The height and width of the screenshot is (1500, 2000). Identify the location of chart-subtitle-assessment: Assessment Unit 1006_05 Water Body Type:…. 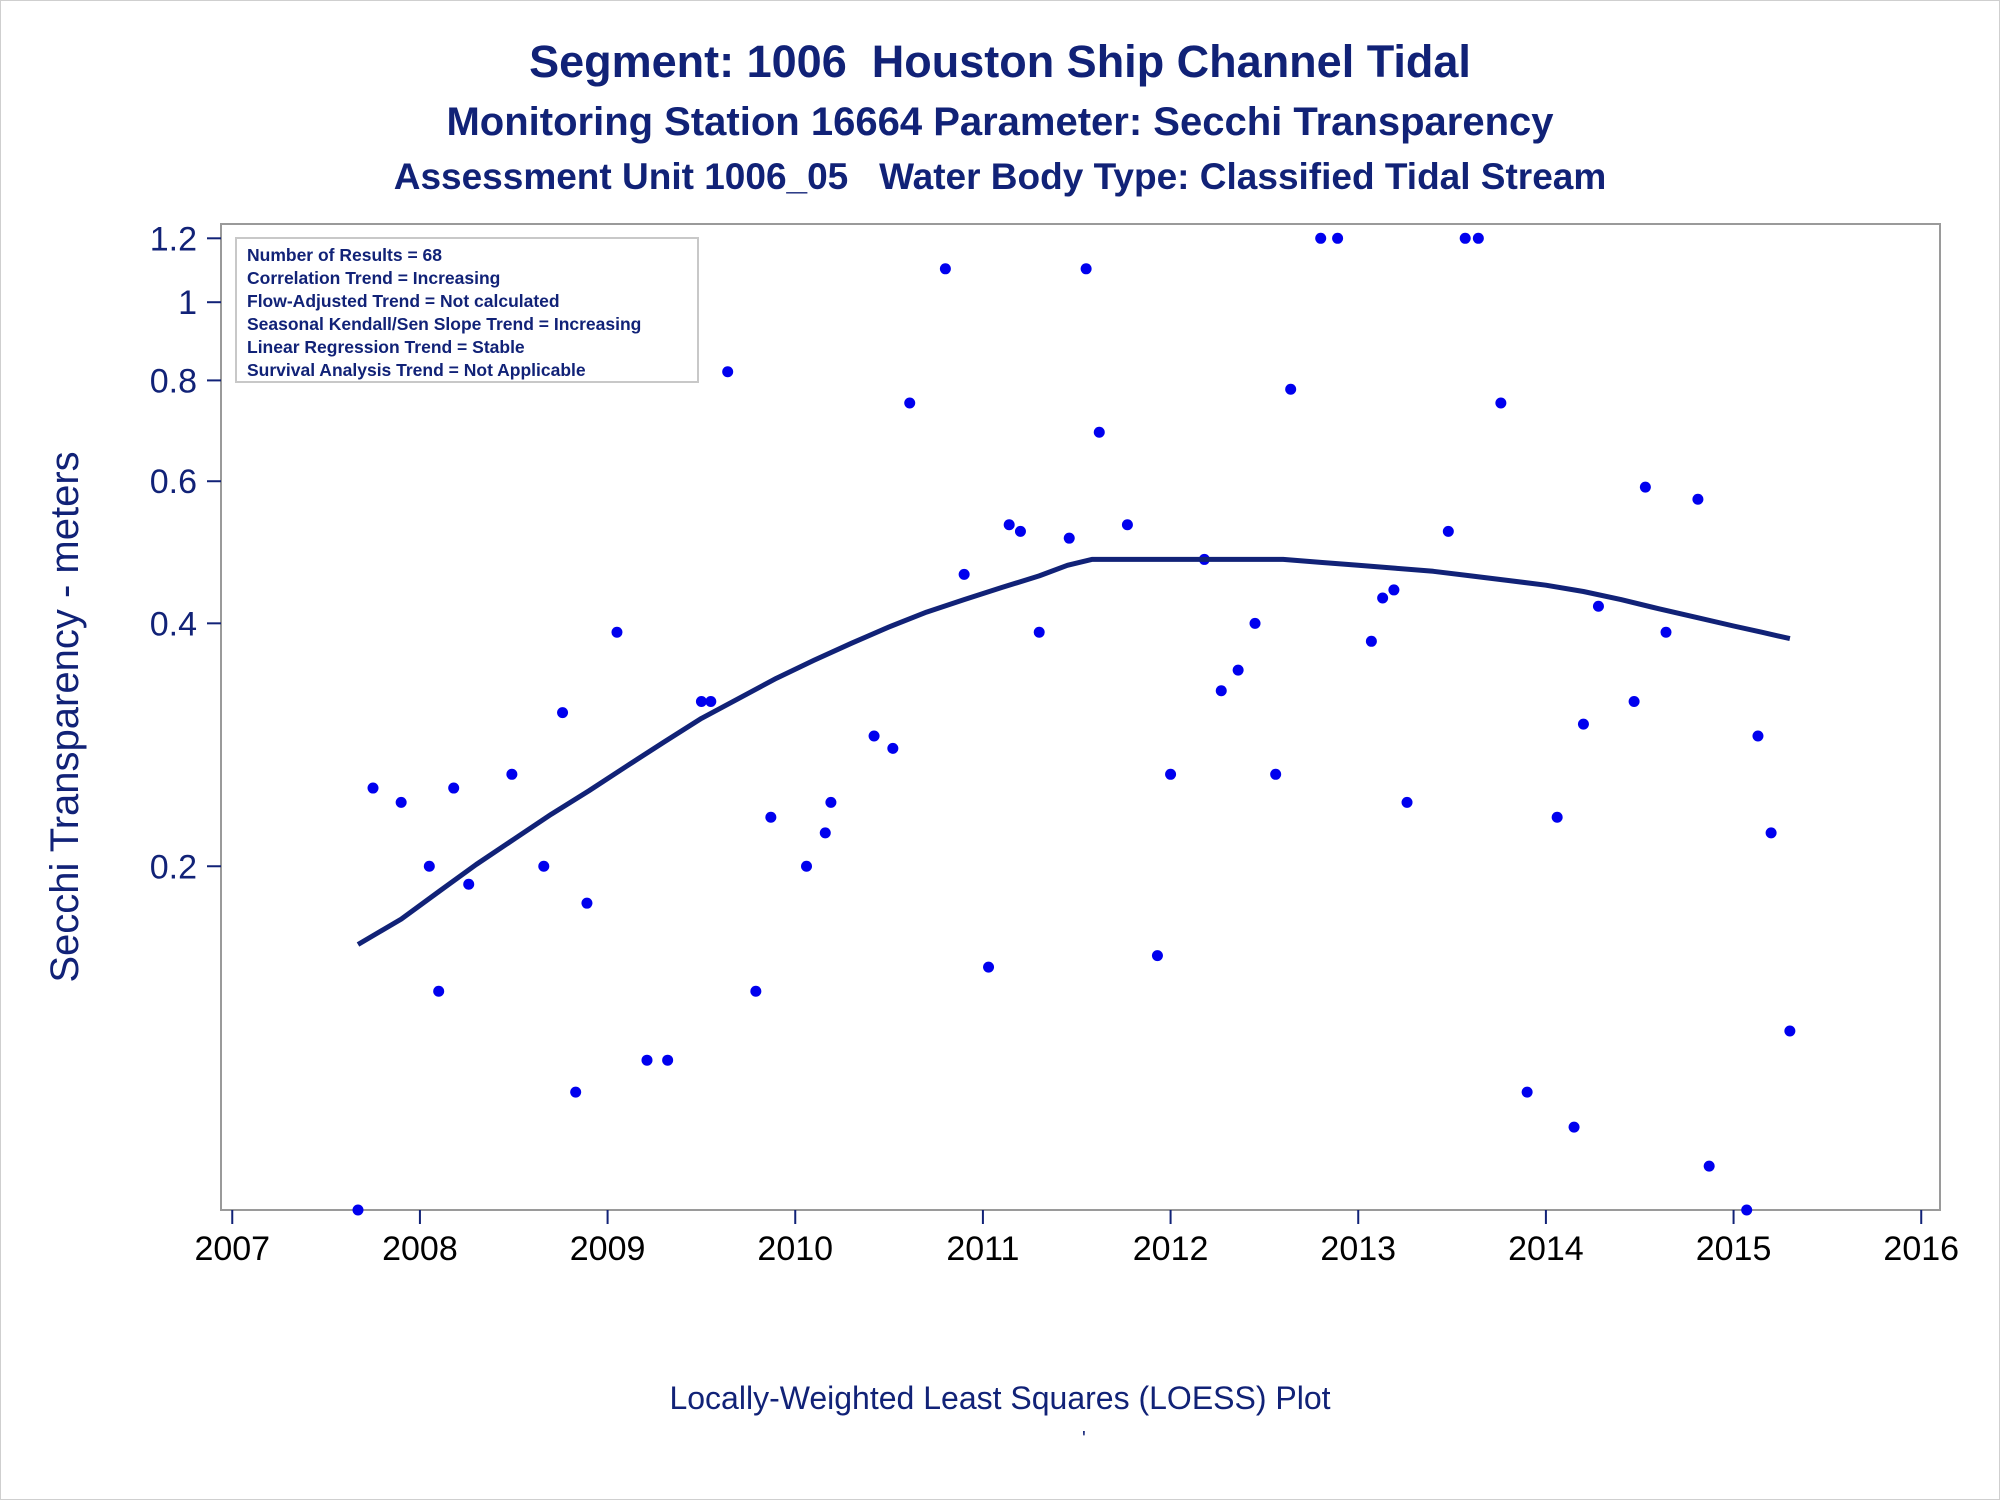
(1000, 176).